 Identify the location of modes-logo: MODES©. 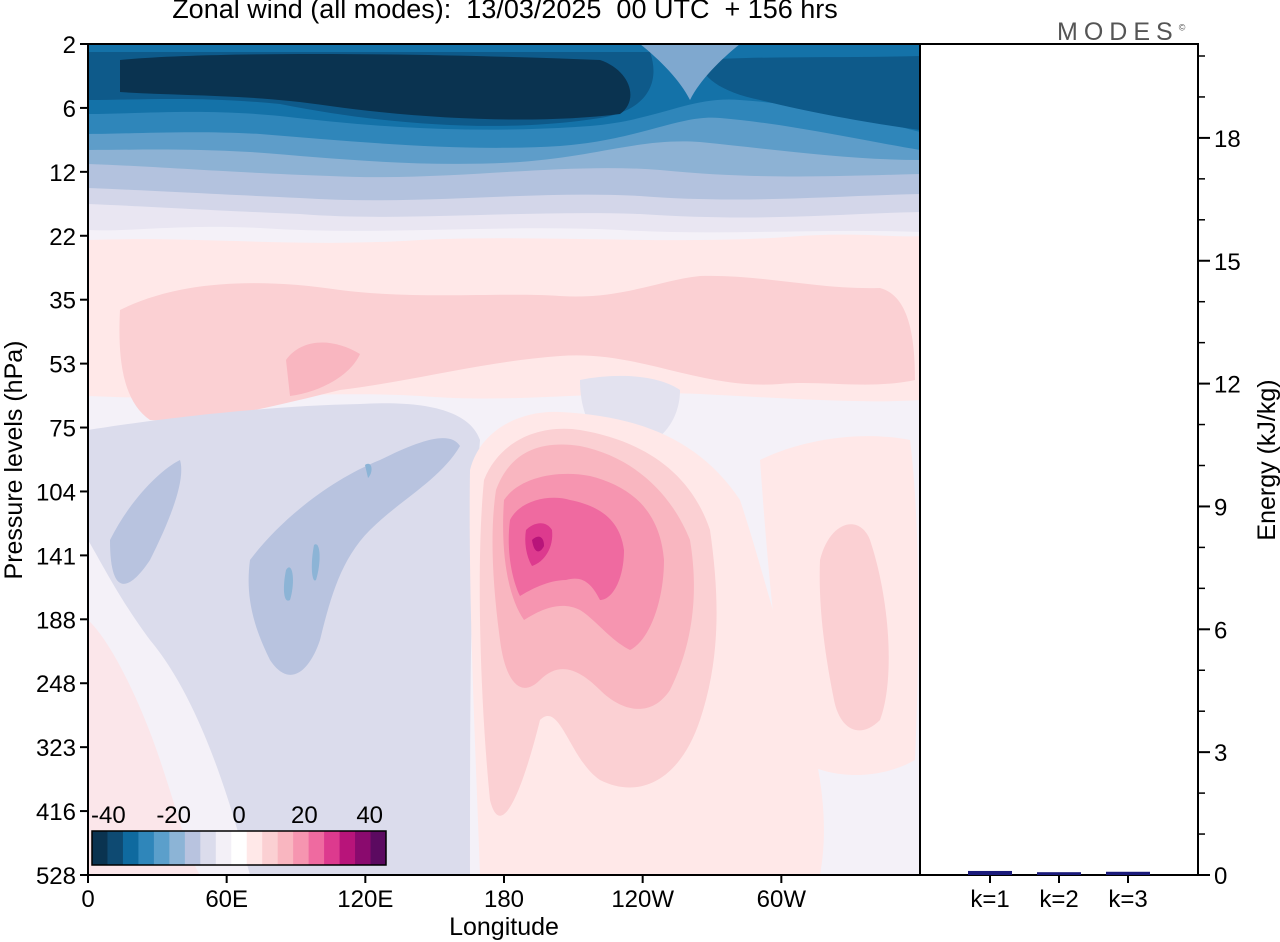
(1121, 32).